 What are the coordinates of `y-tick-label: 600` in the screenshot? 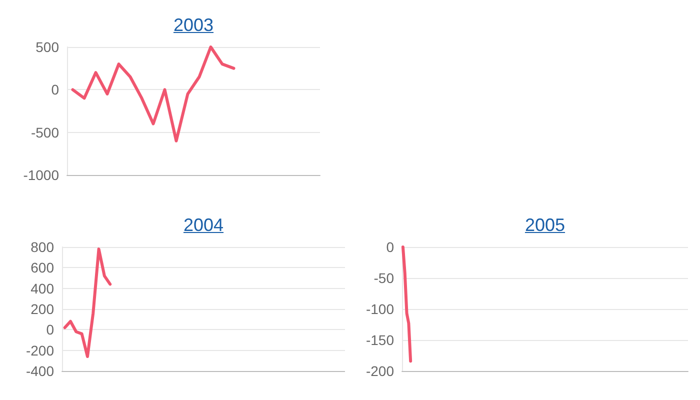 It's located at (42, 268).